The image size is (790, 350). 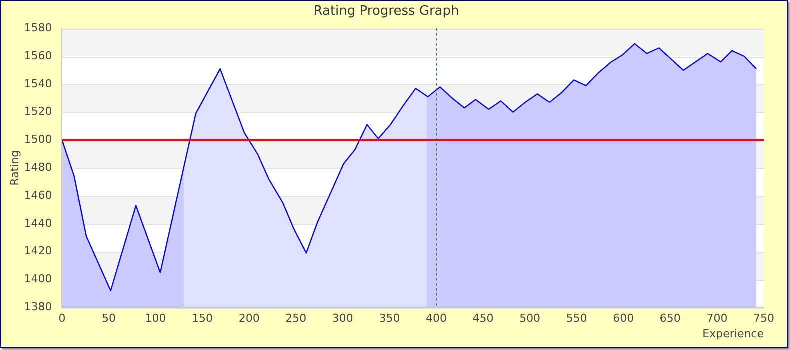 I want to click on y-tick-label: 1500, so click(x=38, y=139).